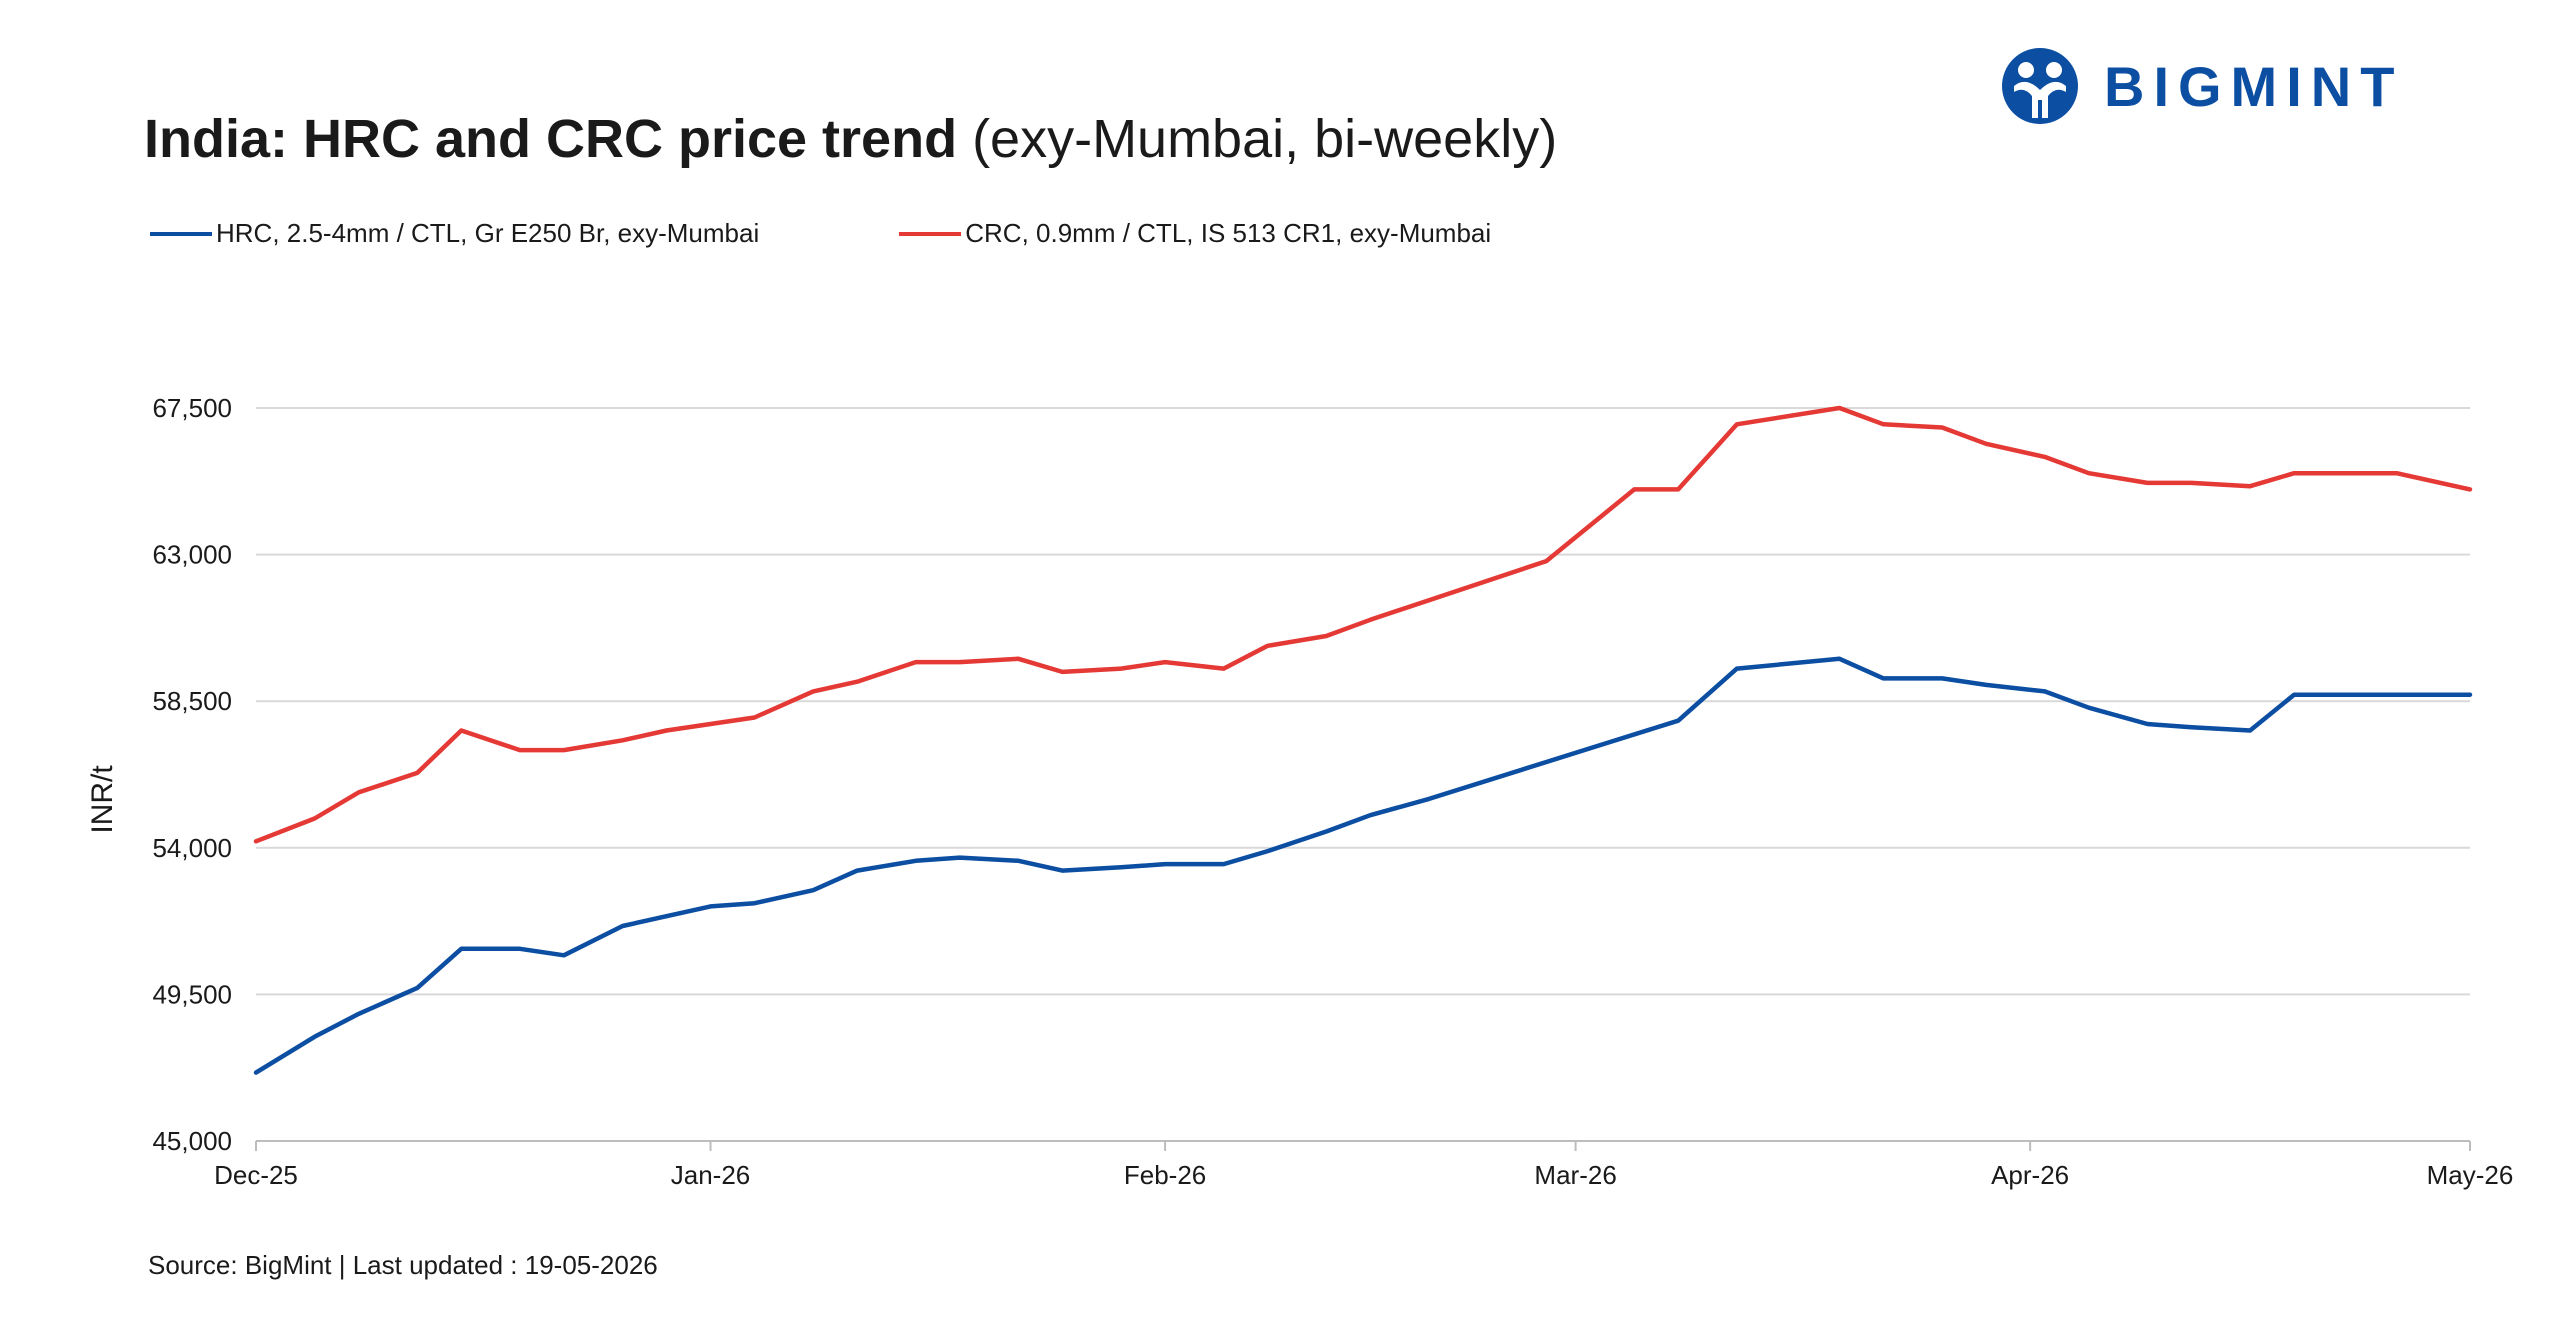  Describe the element at coordinates (192, 994) in the screenshot. I see `y-tick-label: 49,500` at that location.